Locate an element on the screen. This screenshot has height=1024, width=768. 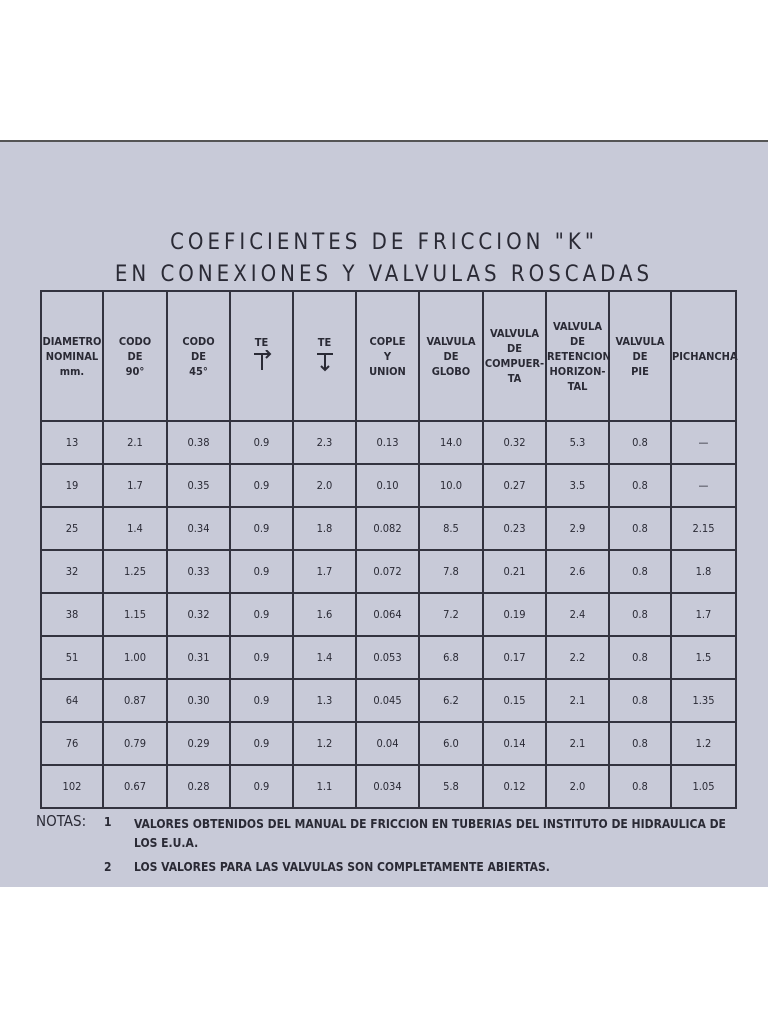
table-cell: 0.053 is located at coordinates (387, 657).